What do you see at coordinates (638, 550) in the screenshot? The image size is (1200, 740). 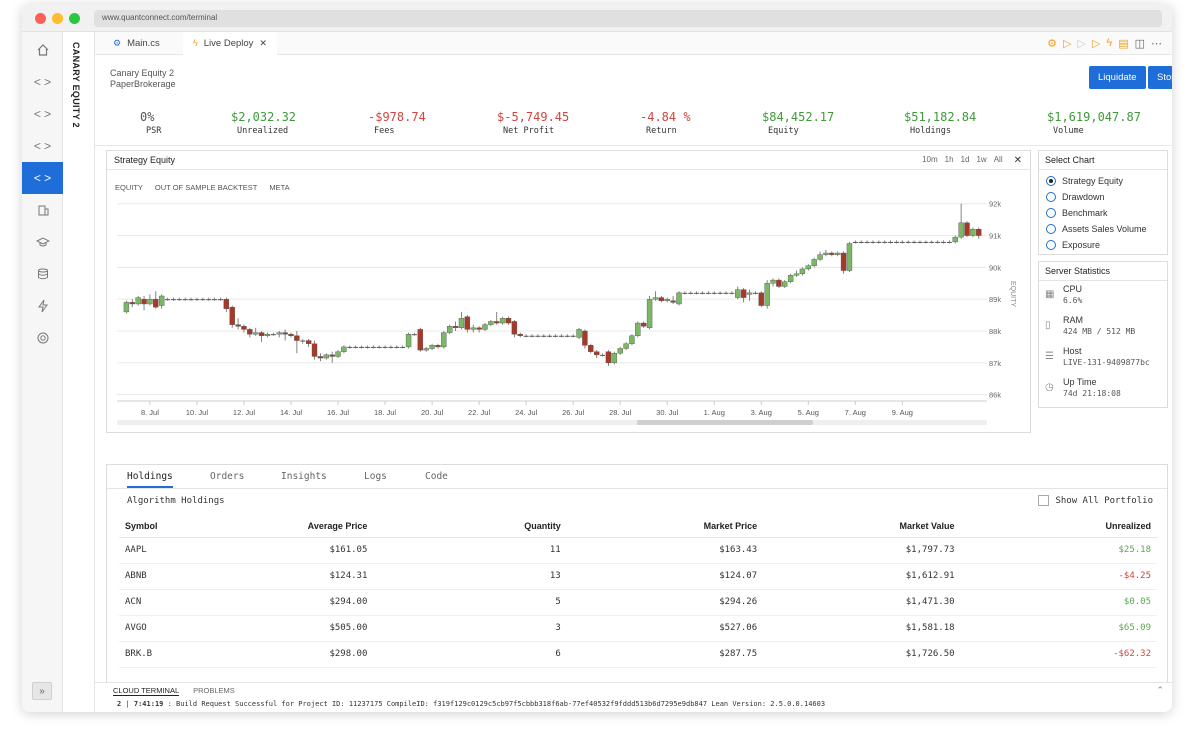 I see `table-row: AAPL $161.05 11 $163.43 $1,797.73 $25.18` at bounding box center [638, 550].